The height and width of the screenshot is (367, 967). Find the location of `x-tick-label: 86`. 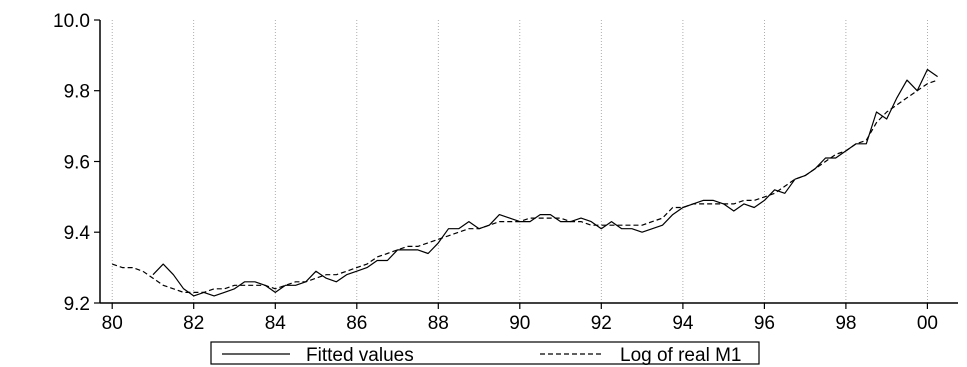

x-tick-label: 86 is located at coordinates (356, 323).